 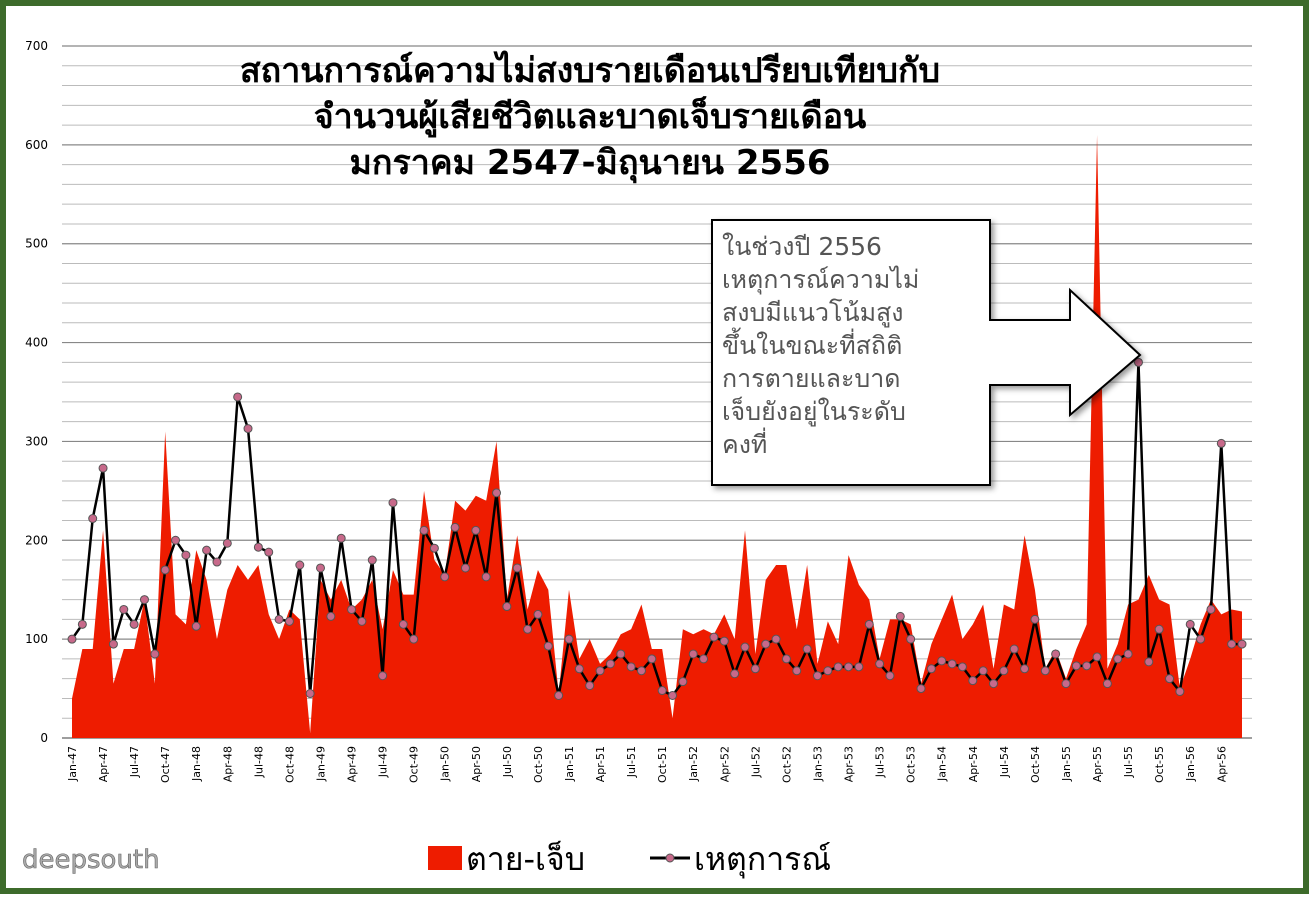 What do you see at coordinates (72, 764) in the screenshot?
I see `x-tick-label: Jan-47` at bounding box center [72, 764].